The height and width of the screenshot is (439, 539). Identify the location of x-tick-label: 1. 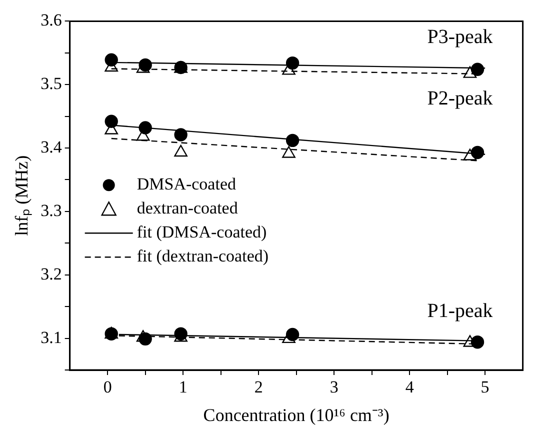
(183, 387).